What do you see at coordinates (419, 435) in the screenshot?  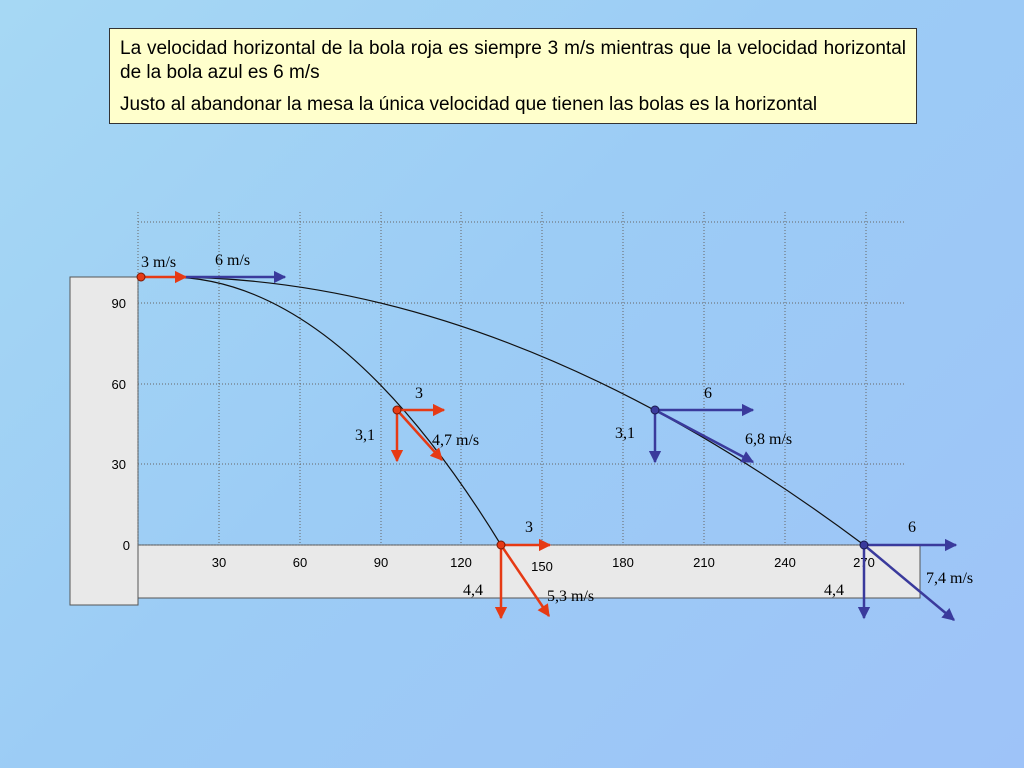 I see `red-mid-v-arrow` at bounding box center [419, 435].